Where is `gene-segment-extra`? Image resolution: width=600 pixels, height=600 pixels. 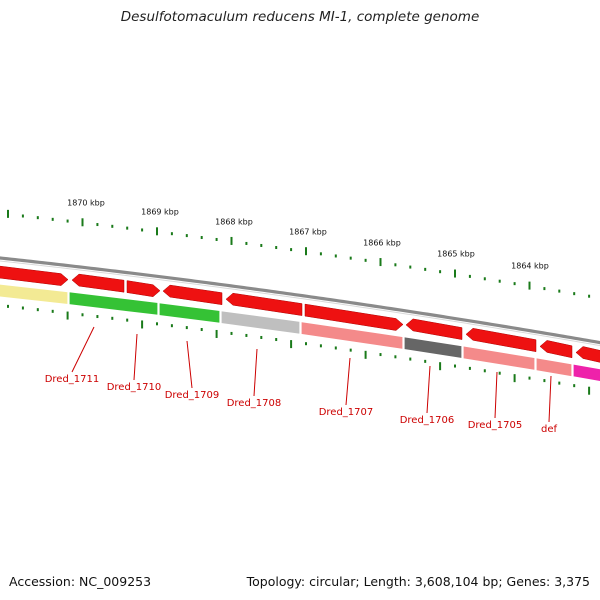 gene-segment-extra is located at coordinates (586, 373).